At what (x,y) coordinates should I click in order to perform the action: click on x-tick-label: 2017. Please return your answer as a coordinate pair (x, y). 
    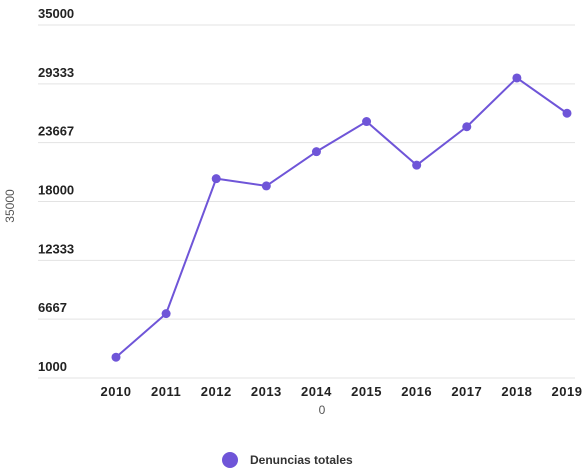
    Looking at the image, I should click on (466, 391).